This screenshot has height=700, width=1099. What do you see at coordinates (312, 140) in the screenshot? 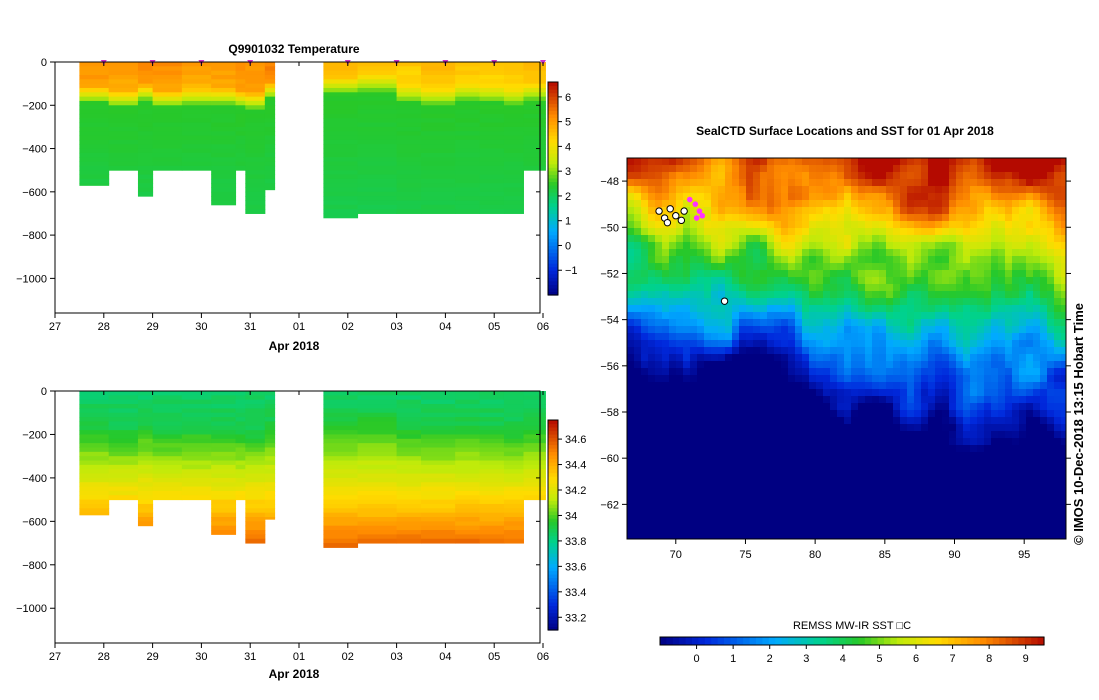
I see `temperature-cells` at bounding box center [312, 140].